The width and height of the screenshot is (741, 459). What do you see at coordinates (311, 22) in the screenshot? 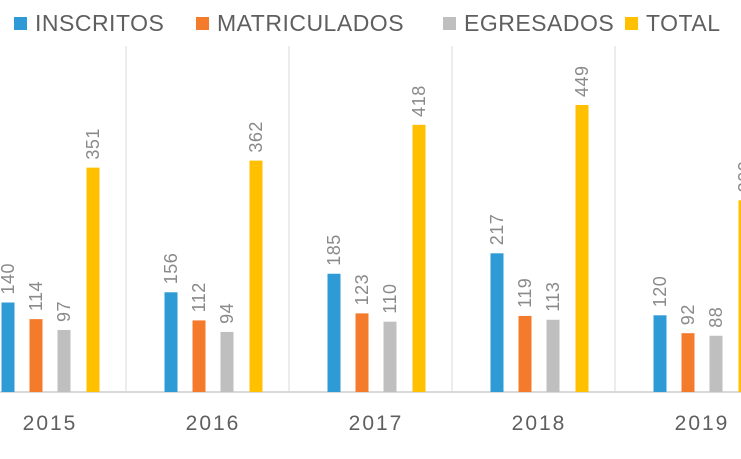
I see `legend-label: MATRICULADOS` at bounding box center [311, 22].